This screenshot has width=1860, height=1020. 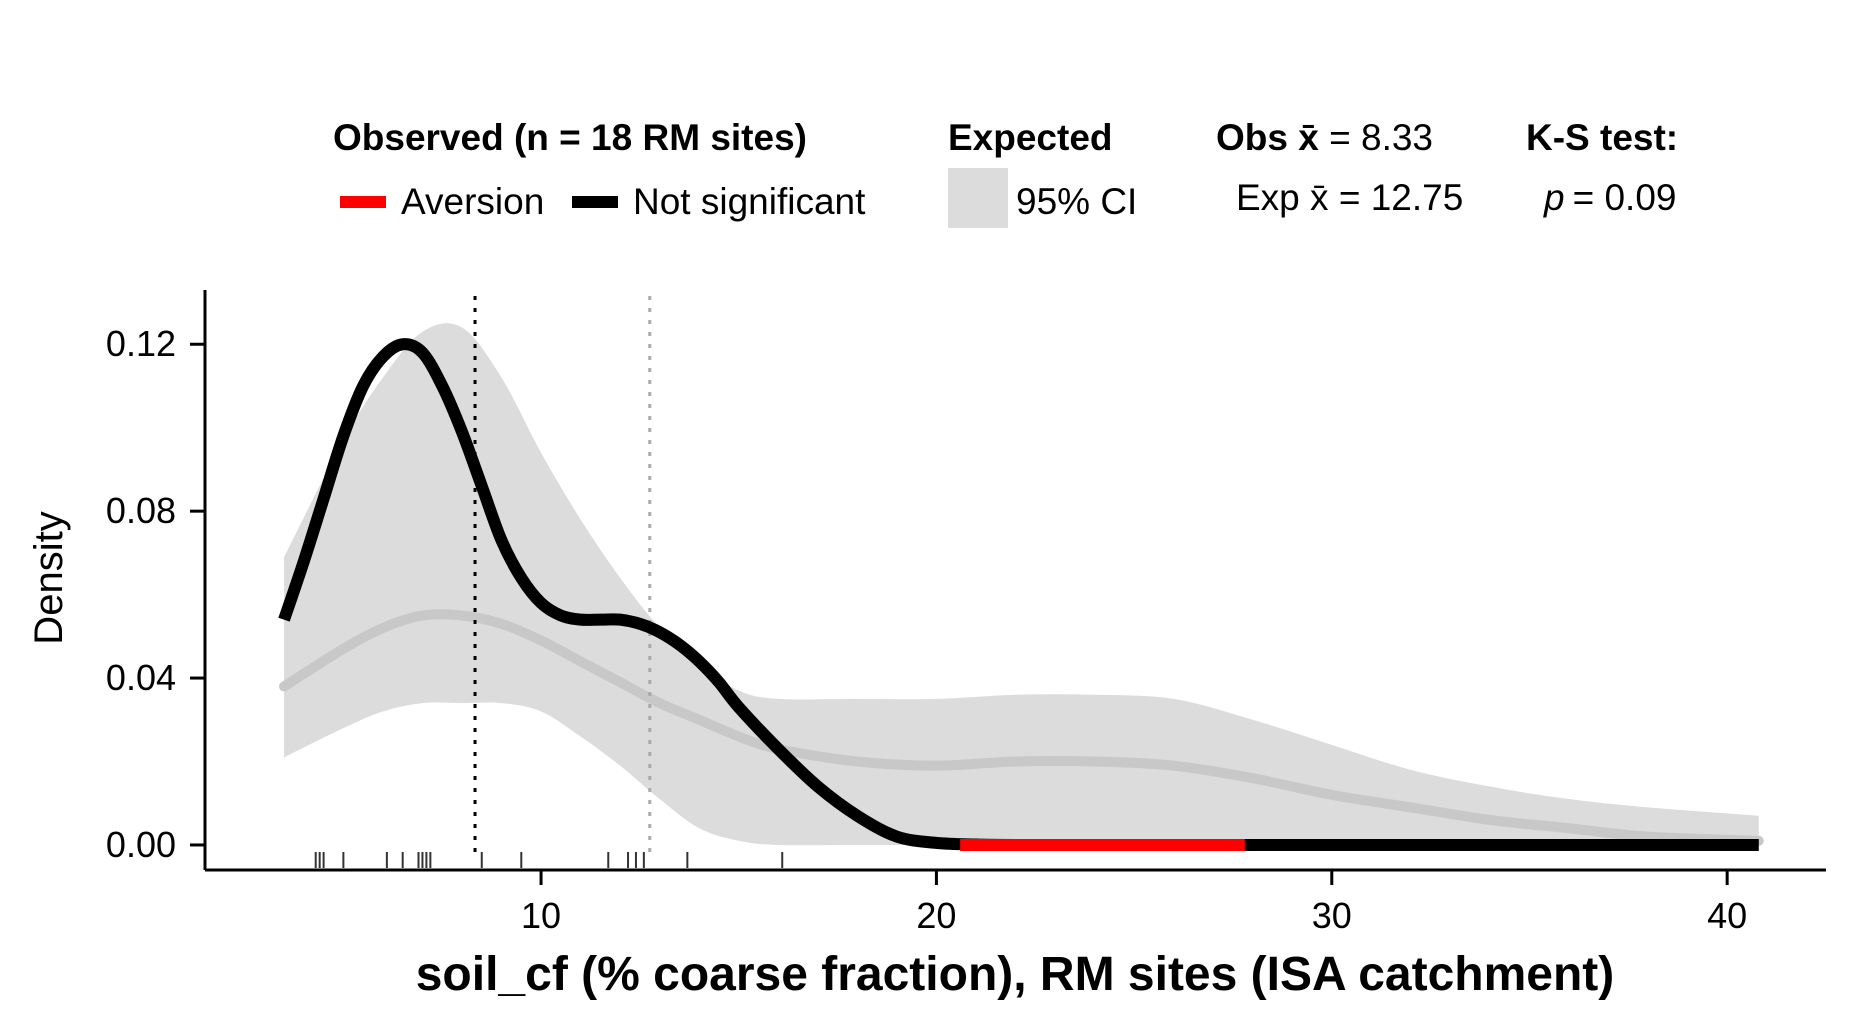 What do you see at coordinates (936, 915) in the screenshot?
I see `x-tick-label-1: 20` at bounding box center [936, 915].